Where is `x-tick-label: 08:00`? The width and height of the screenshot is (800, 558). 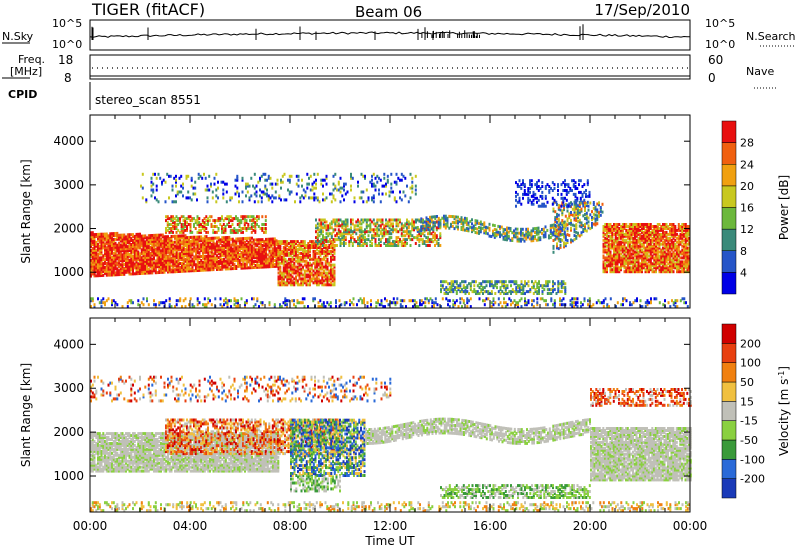 x-tick-label: 08:00 is located at coordinates (290, 526).